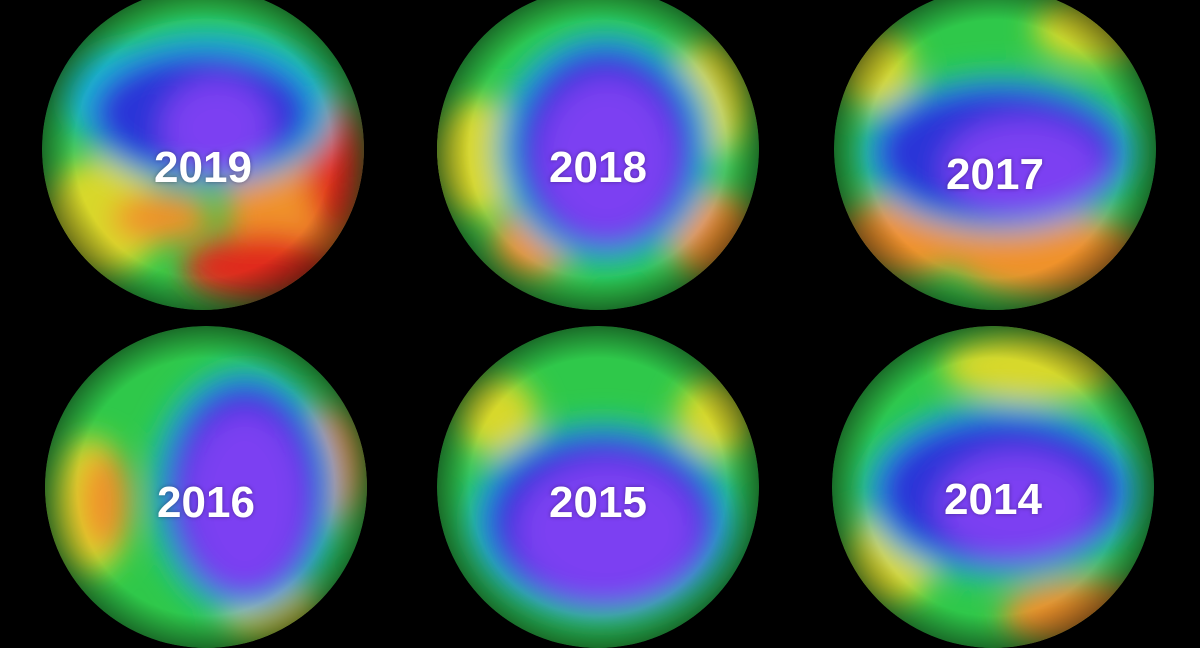 The height and width of the screenshot is (648, 1200). I want to click on ozone-globe-2018: 2018, so click(598, 155).